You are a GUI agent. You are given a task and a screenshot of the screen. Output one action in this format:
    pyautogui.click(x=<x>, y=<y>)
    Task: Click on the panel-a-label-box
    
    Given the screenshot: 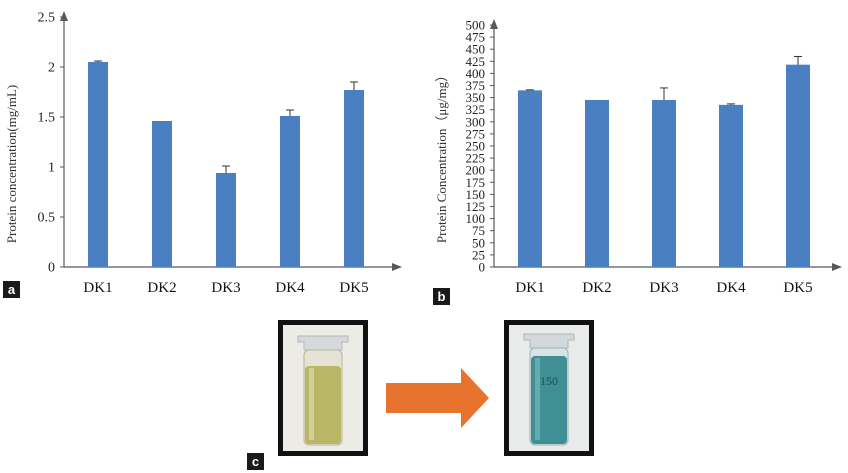 What is the action you would take?
    pyautogui.click(x=11, y=289)
    